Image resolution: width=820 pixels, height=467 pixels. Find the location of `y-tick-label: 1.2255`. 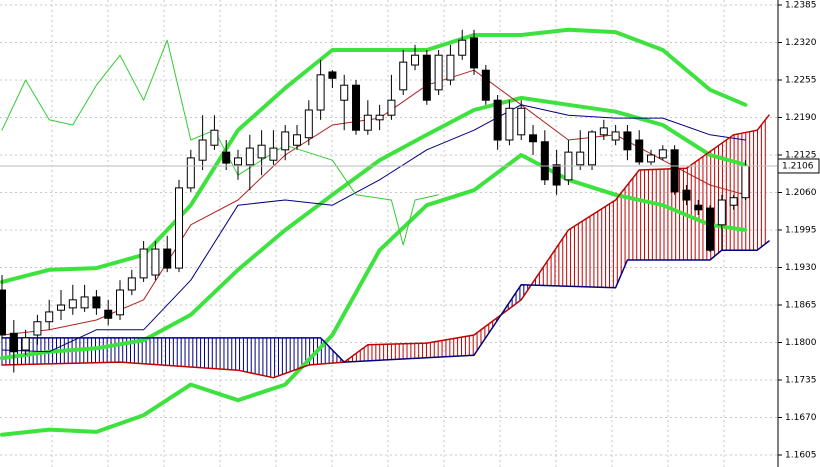

y-tick-label: 1.2255 is located at coordinates (801, 81).